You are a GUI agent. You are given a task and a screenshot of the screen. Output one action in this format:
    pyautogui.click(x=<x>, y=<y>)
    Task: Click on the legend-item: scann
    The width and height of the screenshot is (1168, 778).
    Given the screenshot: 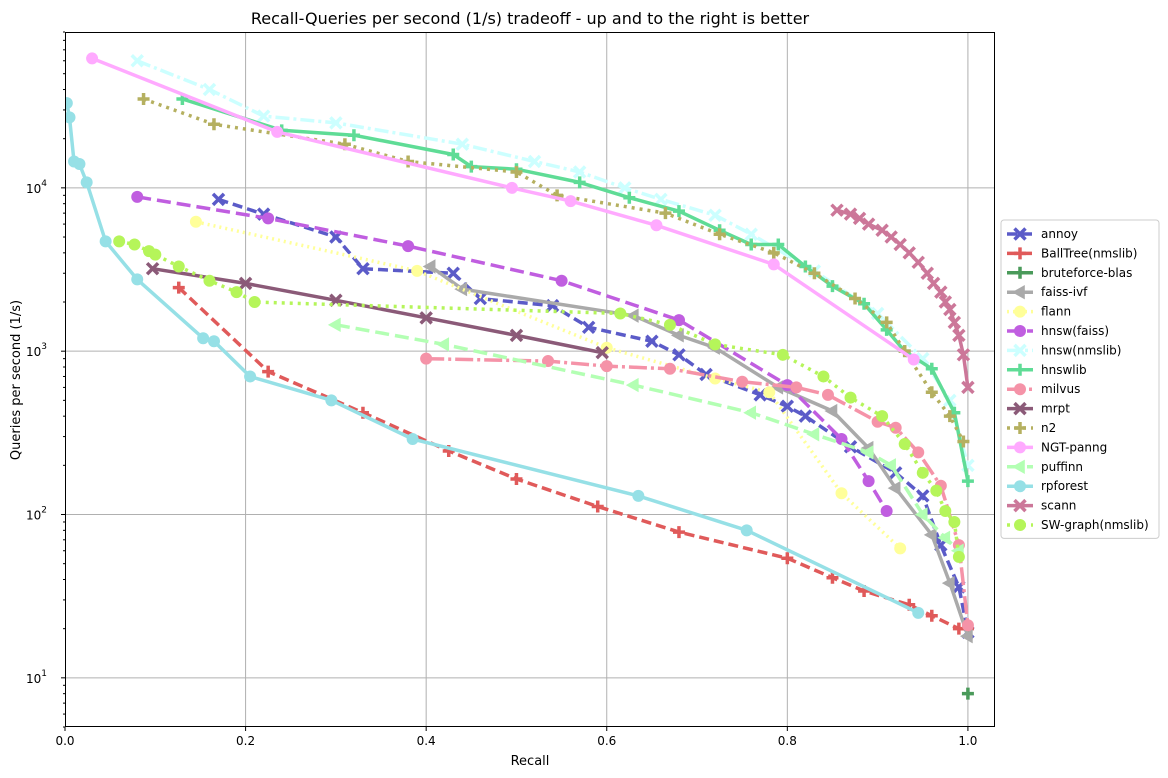 What is the action you would take?
    pyautogui.click(x=1041, y=506)
    